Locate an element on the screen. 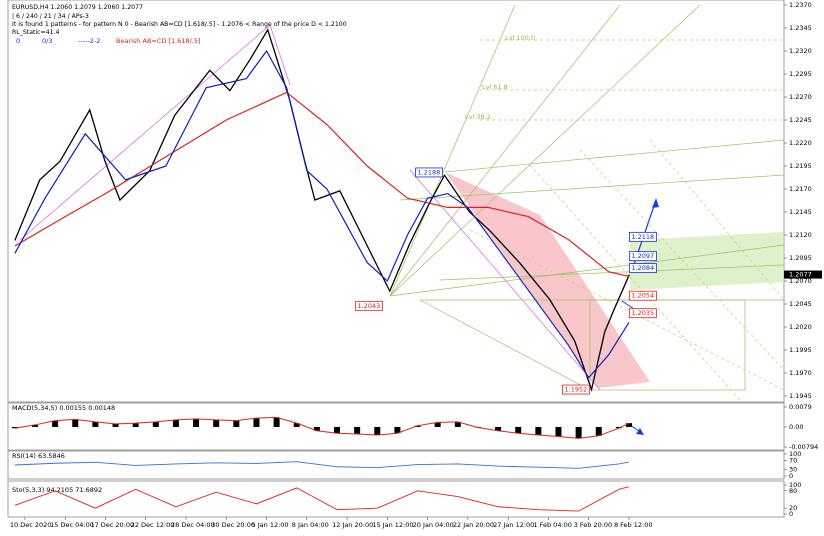 The height and width of the screenshot is (536, 824). rsi-frame is located at coordinates (396, 465).